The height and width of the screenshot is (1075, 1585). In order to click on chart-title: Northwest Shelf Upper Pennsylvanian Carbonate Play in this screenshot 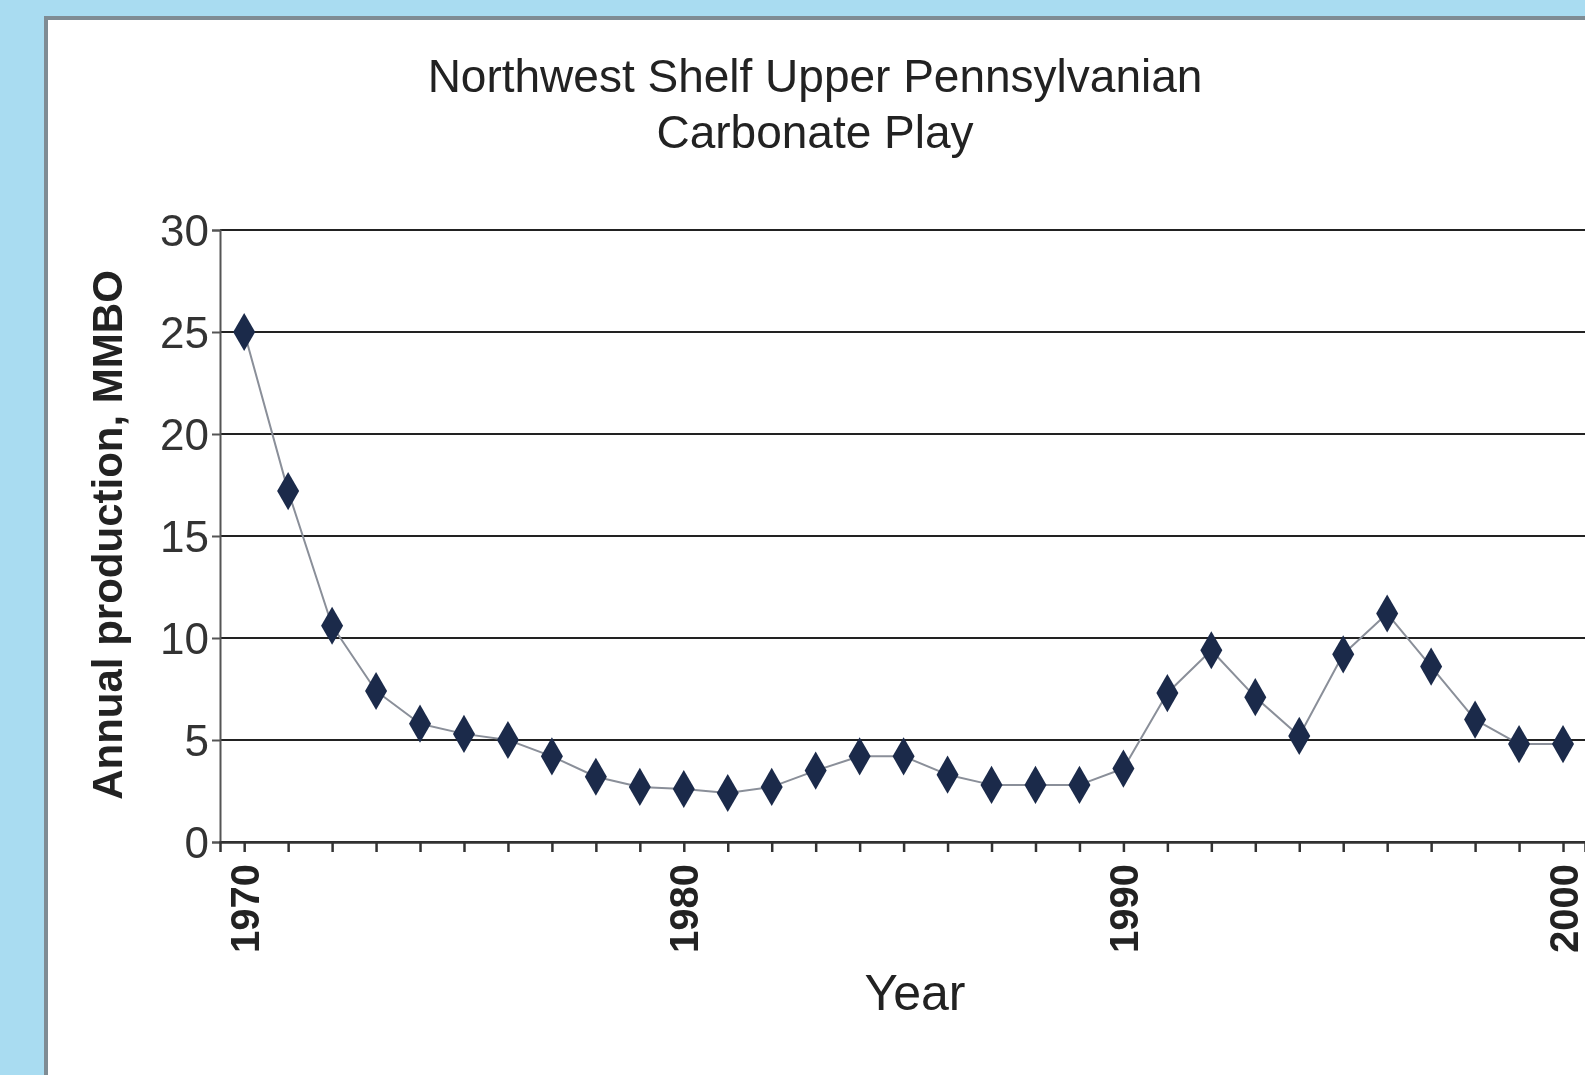, I will do `click(815, 104)`.